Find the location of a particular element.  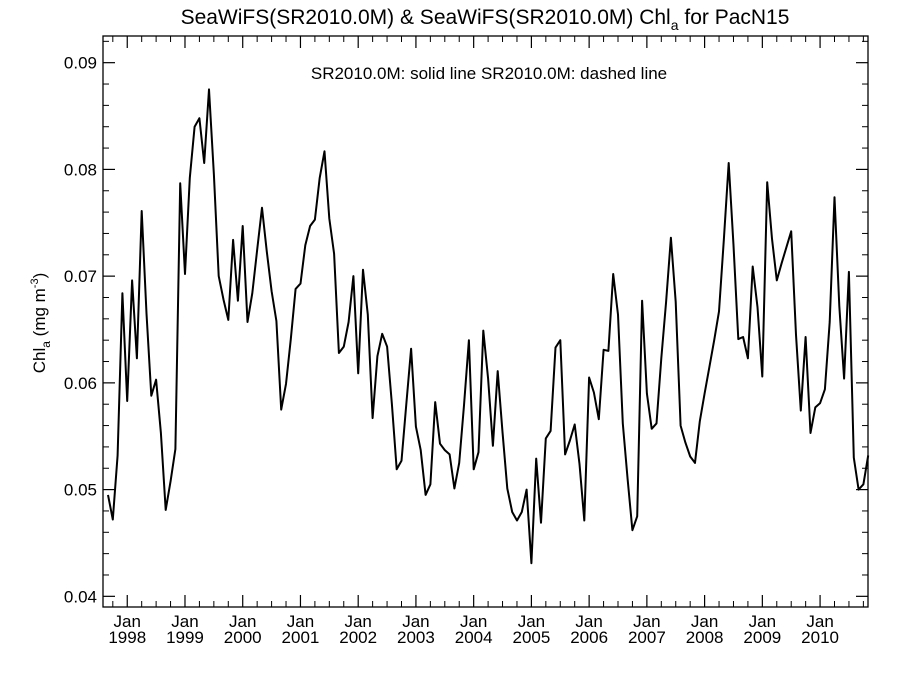

y-axis-label: Chla (mg m-3) is located at coordinates (41, 323).